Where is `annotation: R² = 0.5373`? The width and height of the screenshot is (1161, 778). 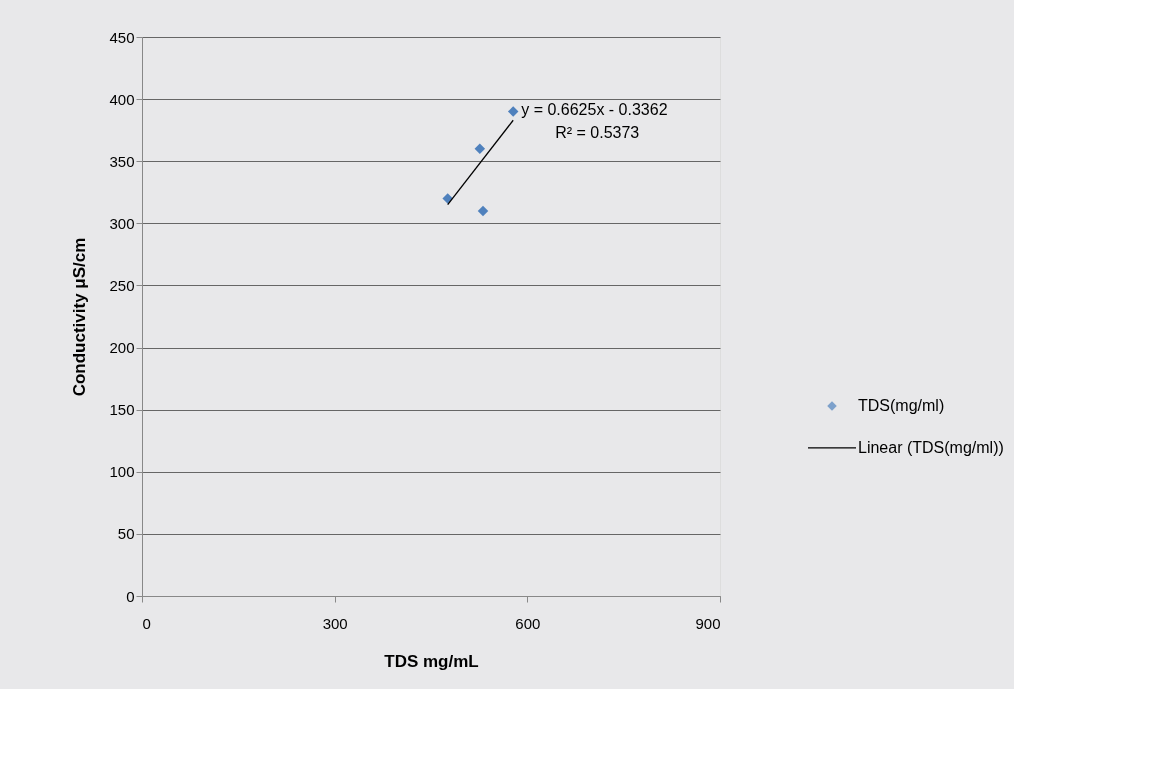 annotation: R² = 0.5373 is located at coordinates (597, 133).